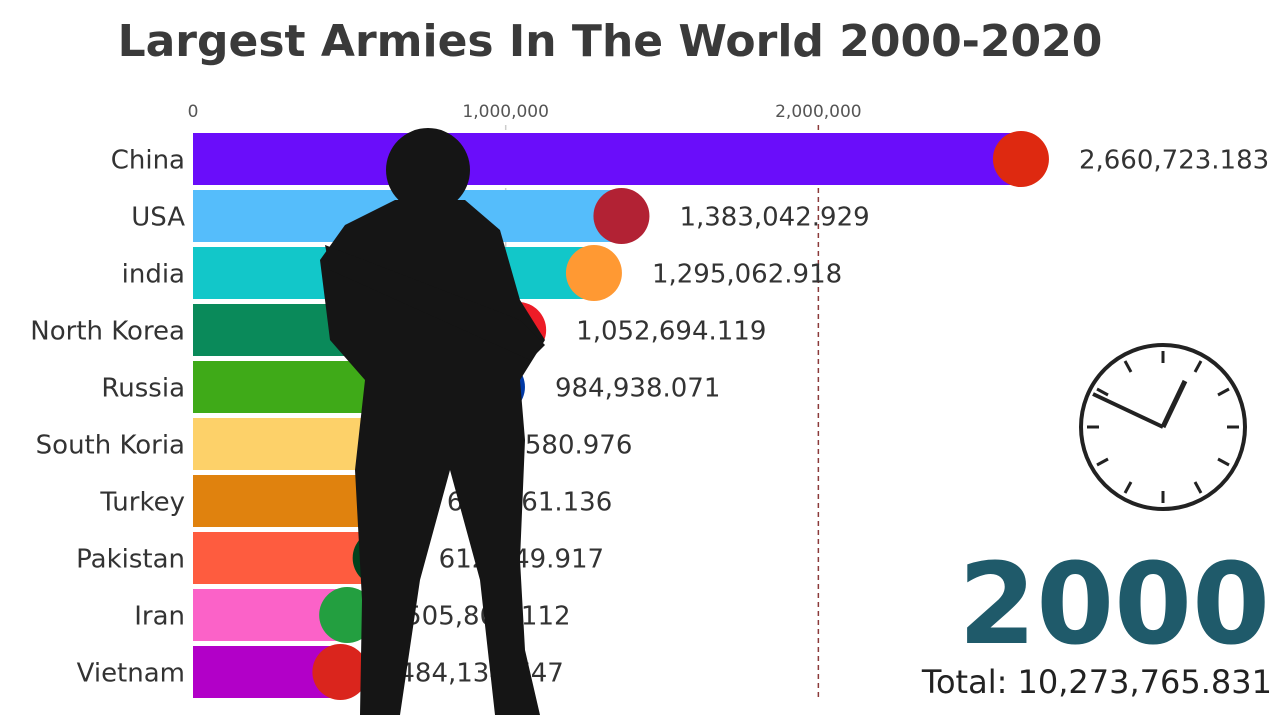 The height and width of the screenshot is (724, 1280). Describe the element at coordinates (130, 560) in the screenshot. I see `category-label: Pakistan` at that location.